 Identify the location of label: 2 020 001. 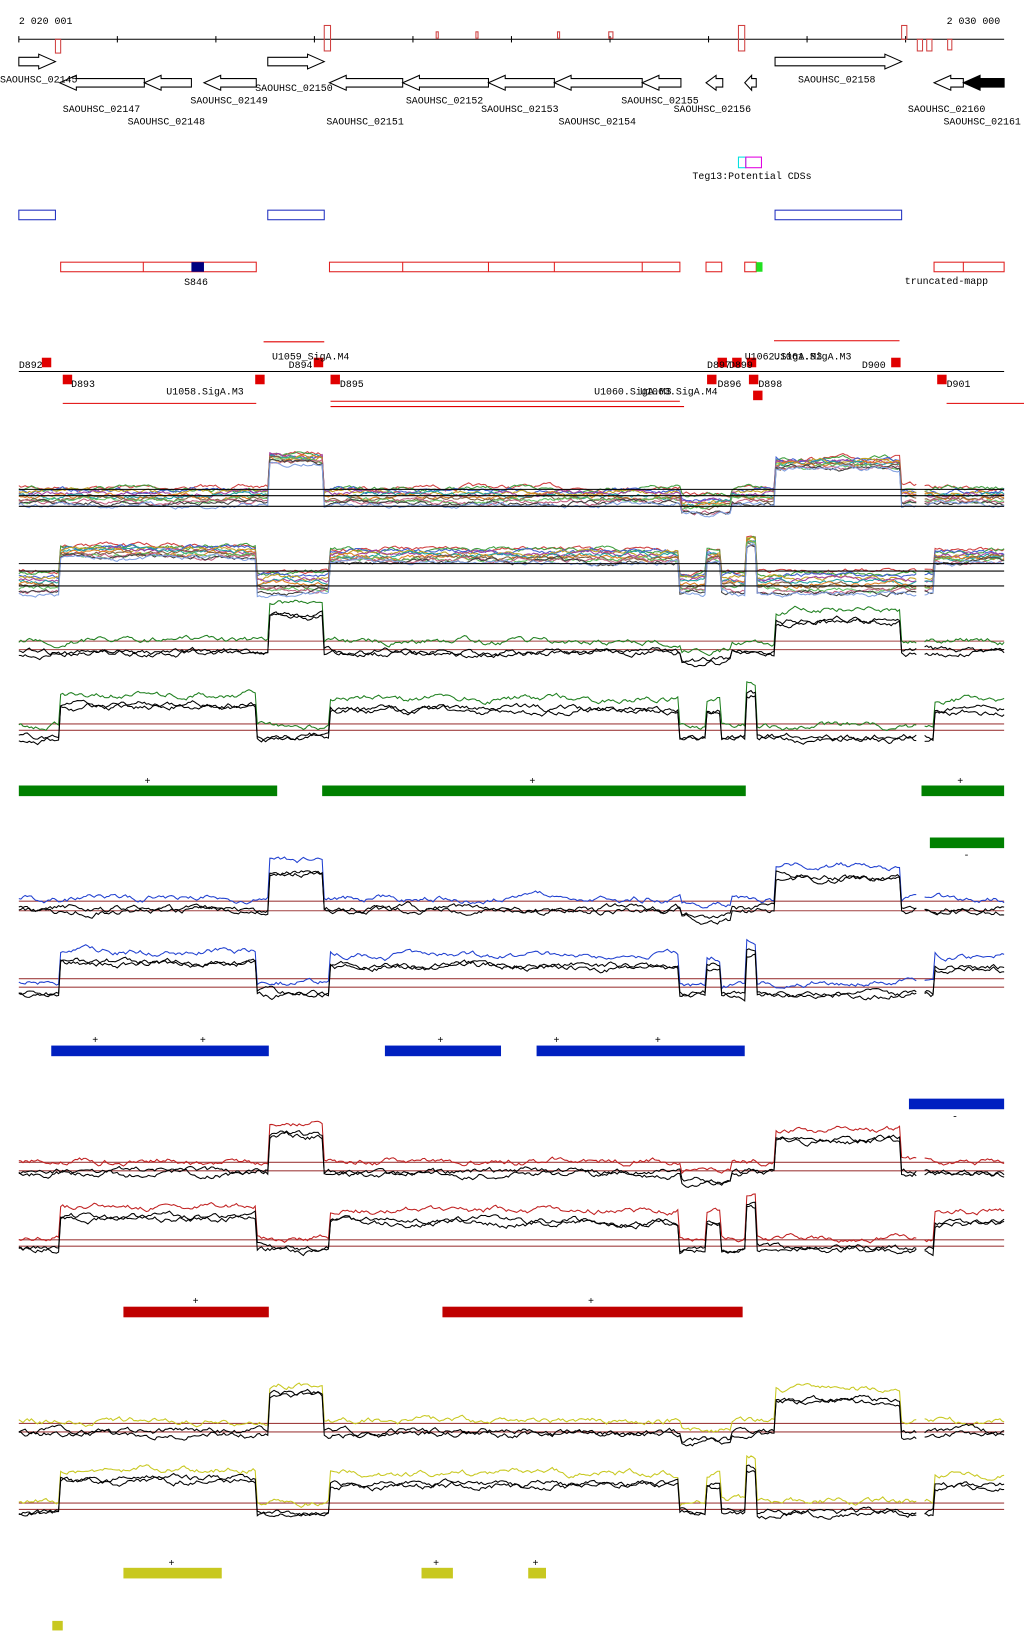
(46, 22).